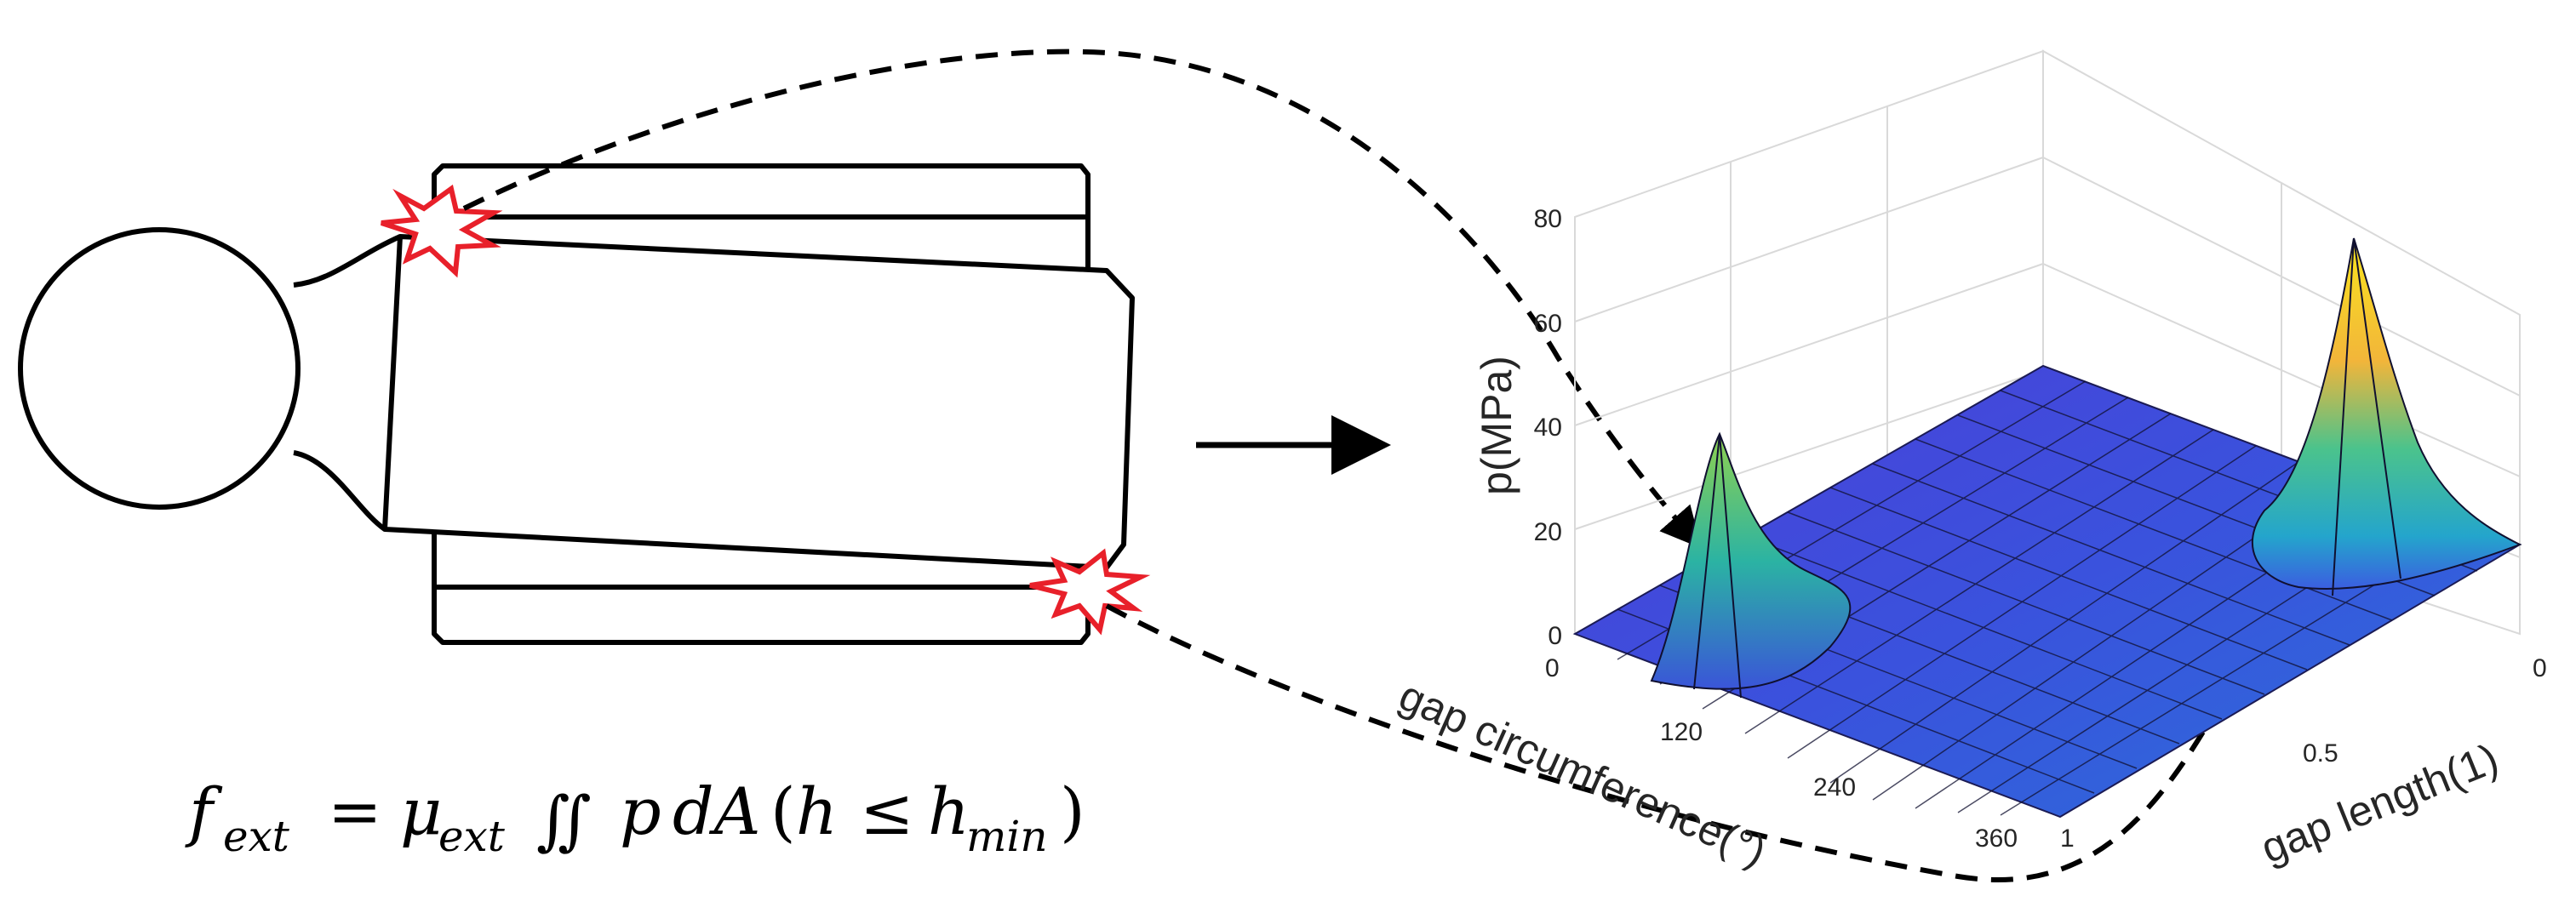 This screenshot has height=913, width=2576. What do you see at coordinates (564, 820) in the screenshot?
I see `formula-integral: ∬` at bounding box center [564, 820].